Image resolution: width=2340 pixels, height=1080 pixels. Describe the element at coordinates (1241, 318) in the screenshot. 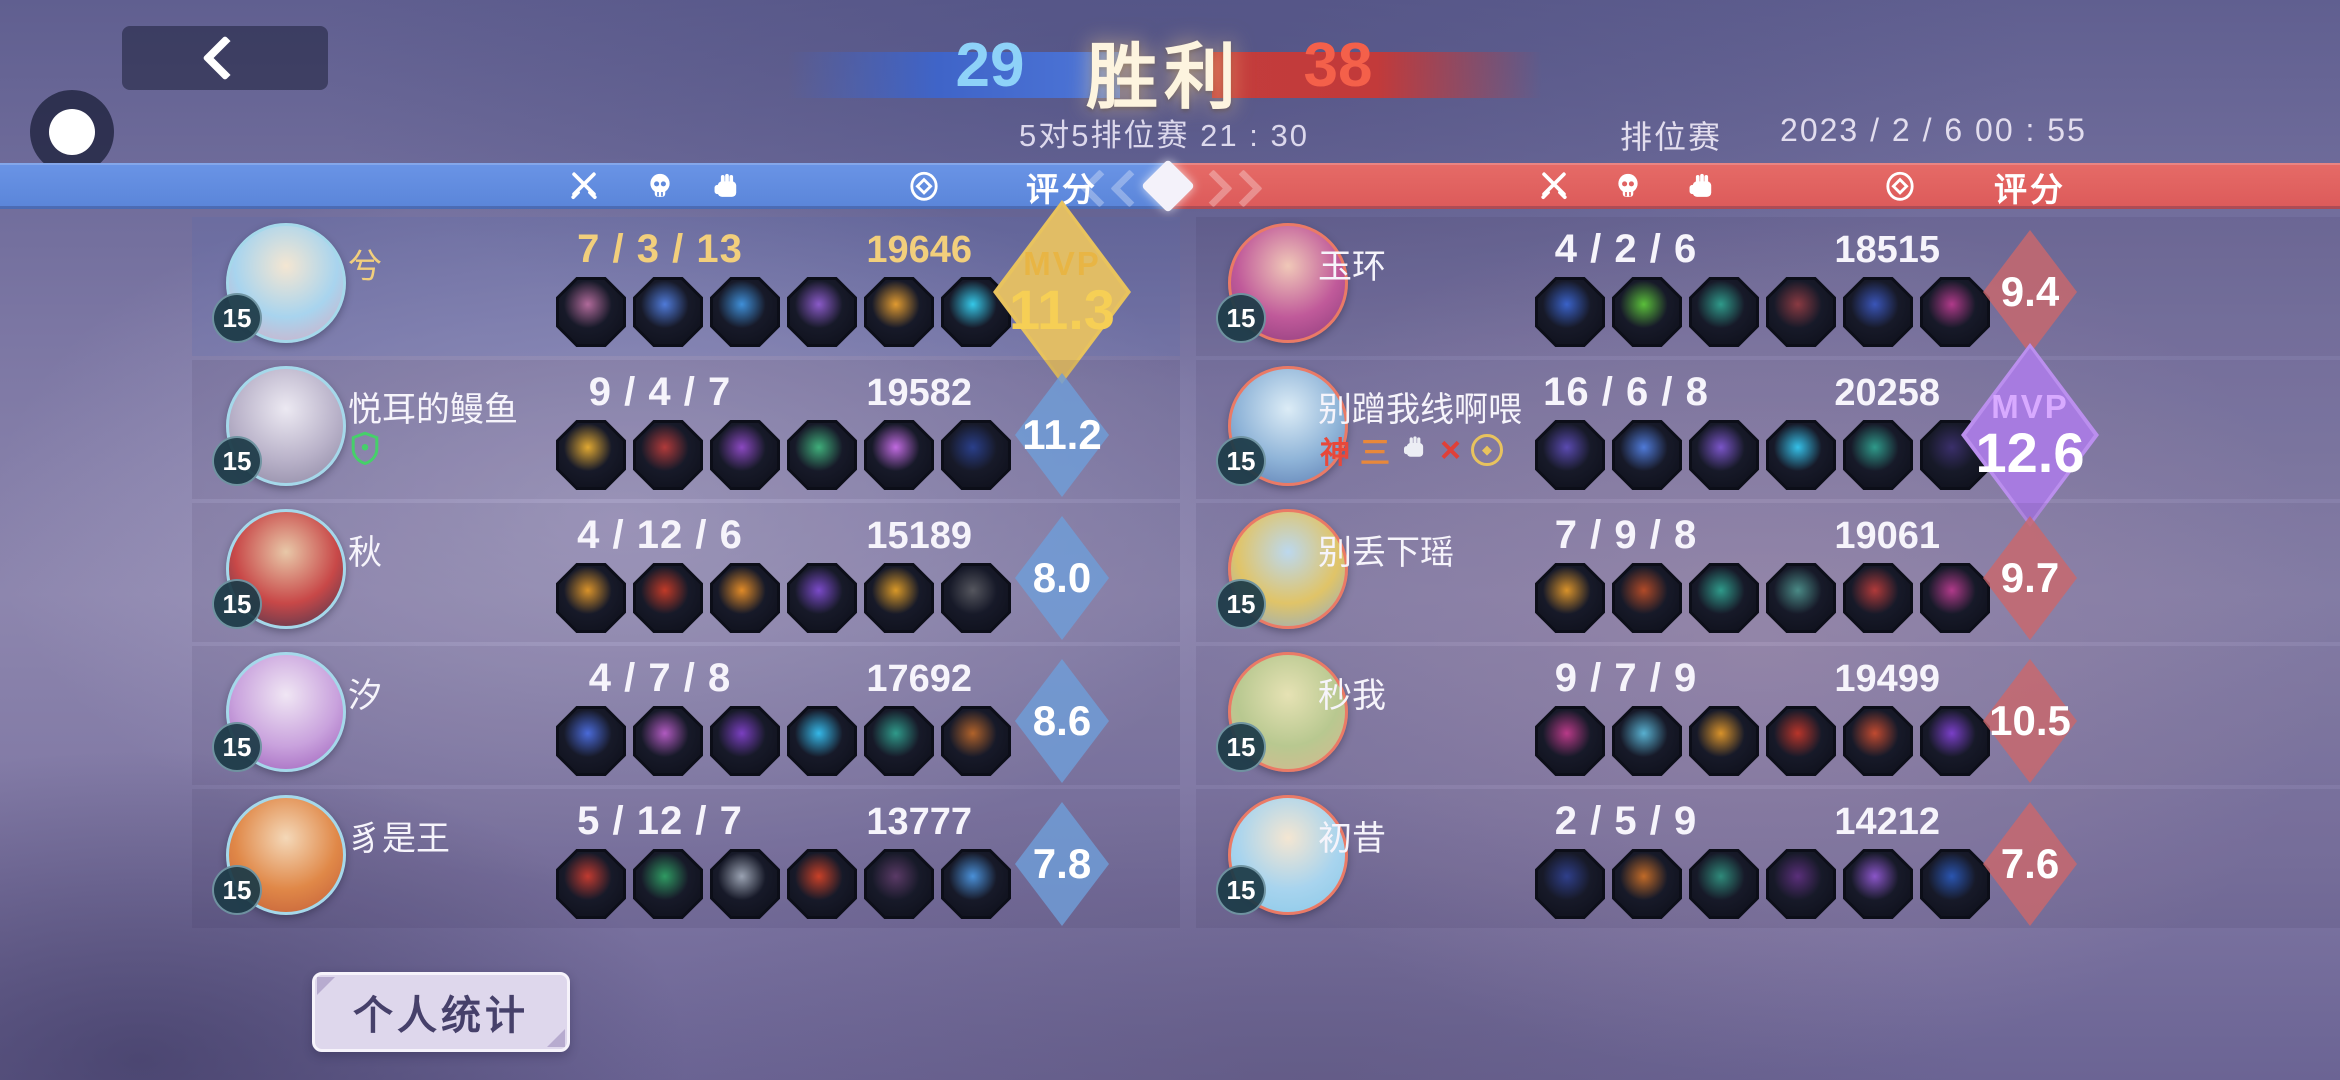

I see `level-badge: 15` at that location.